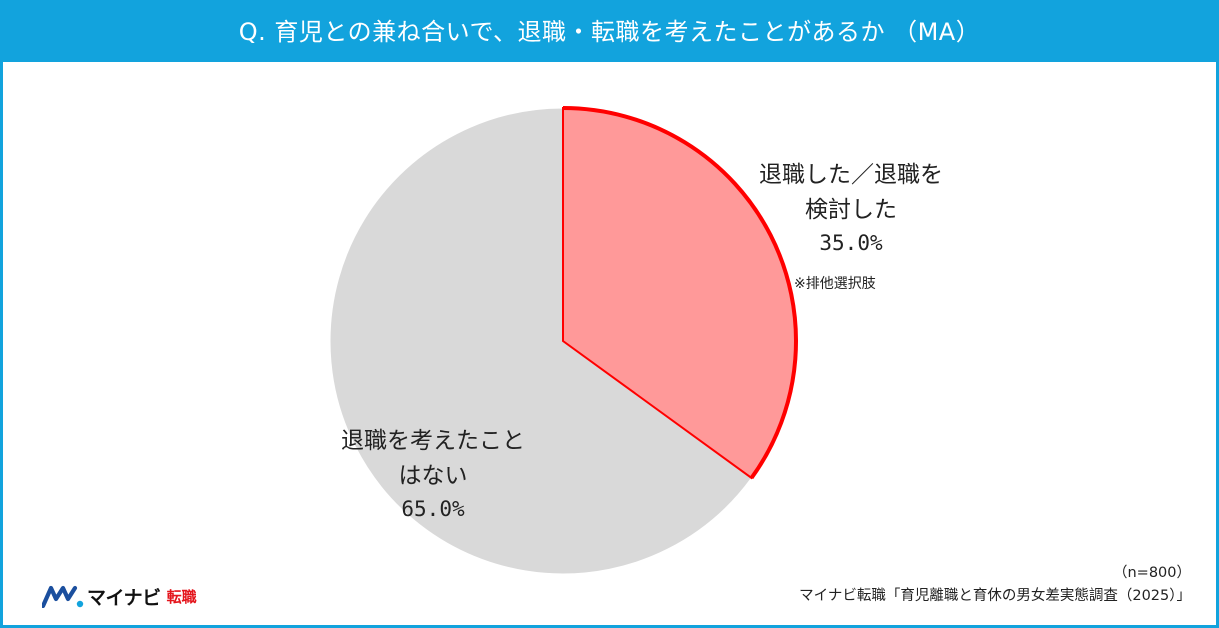 The width and height of the screenshot is (1219, 628). I want to click on slice-value-label: 35.0%, so click(851, 243).